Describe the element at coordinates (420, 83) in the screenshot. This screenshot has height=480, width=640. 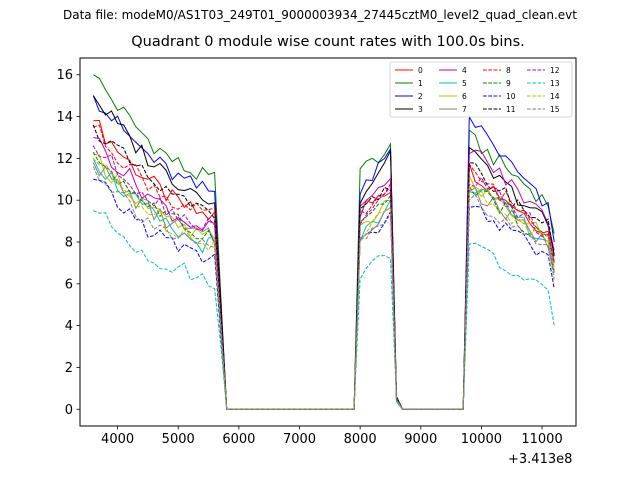
I see `legend-label-1: 1` at that location.